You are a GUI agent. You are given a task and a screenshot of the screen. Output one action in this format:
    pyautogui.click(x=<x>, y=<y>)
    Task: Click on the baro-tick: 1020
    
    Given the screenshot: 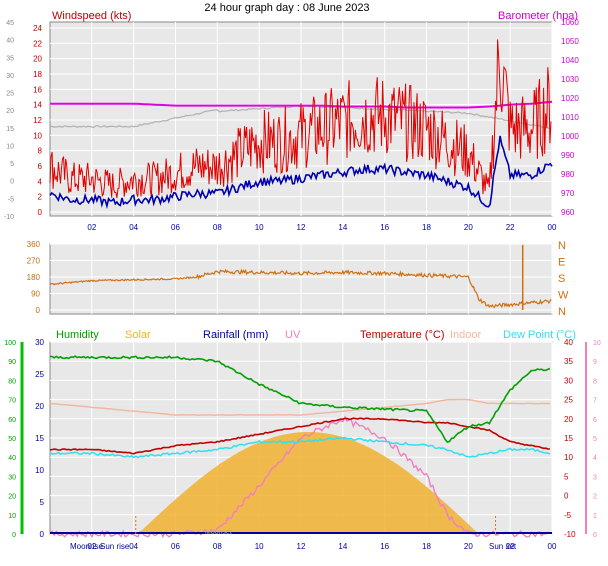 What is the action you would take?
    pyautogui.click(x=570, y=98)
    